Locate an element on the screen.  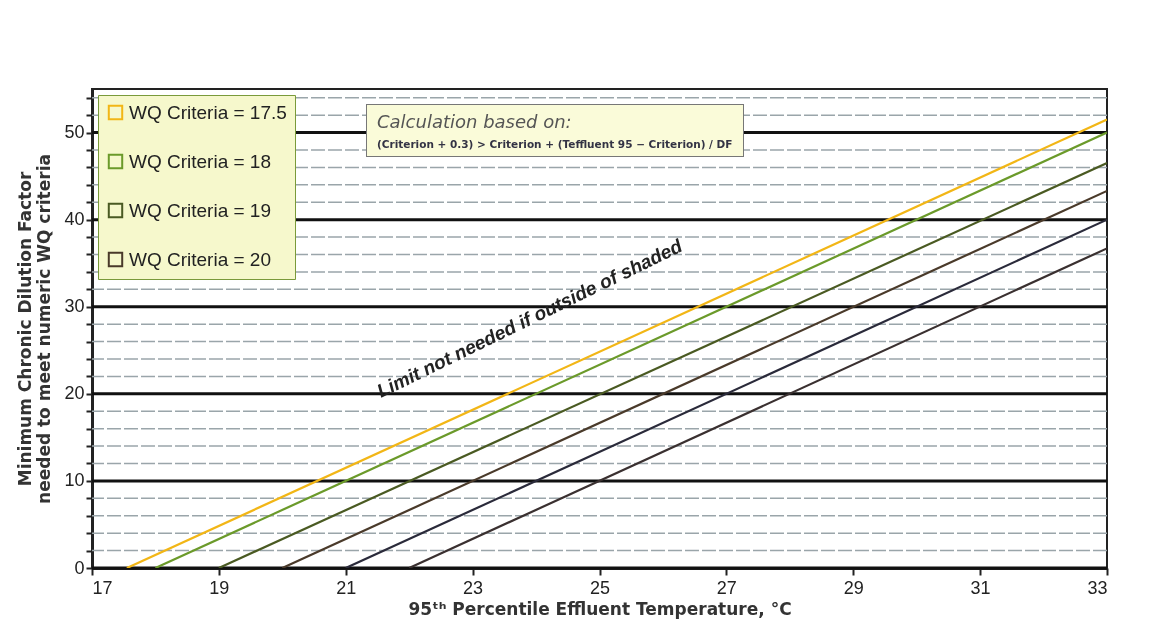
legend-label: WQ Criteria = 17.5 is located at coordinates (208, 112).